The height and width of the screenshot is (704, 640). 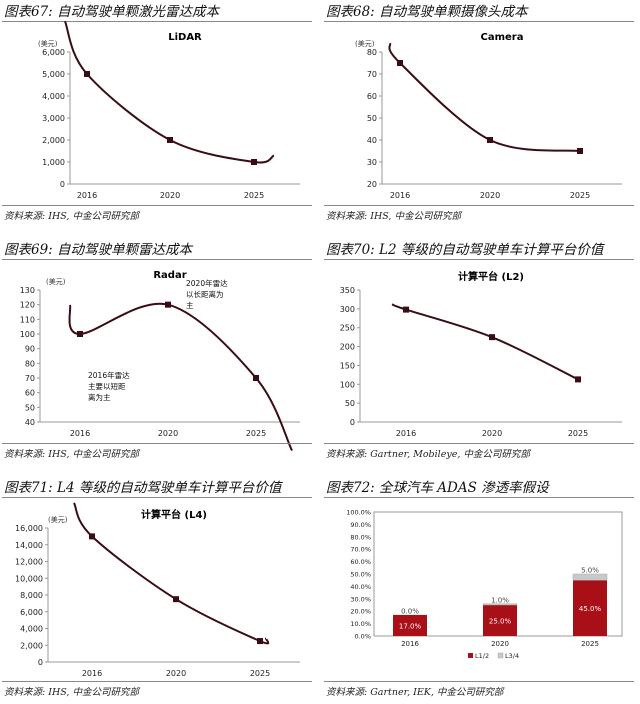 I want to click on y-tick-label: 1,000, so click(x=53, y=162).